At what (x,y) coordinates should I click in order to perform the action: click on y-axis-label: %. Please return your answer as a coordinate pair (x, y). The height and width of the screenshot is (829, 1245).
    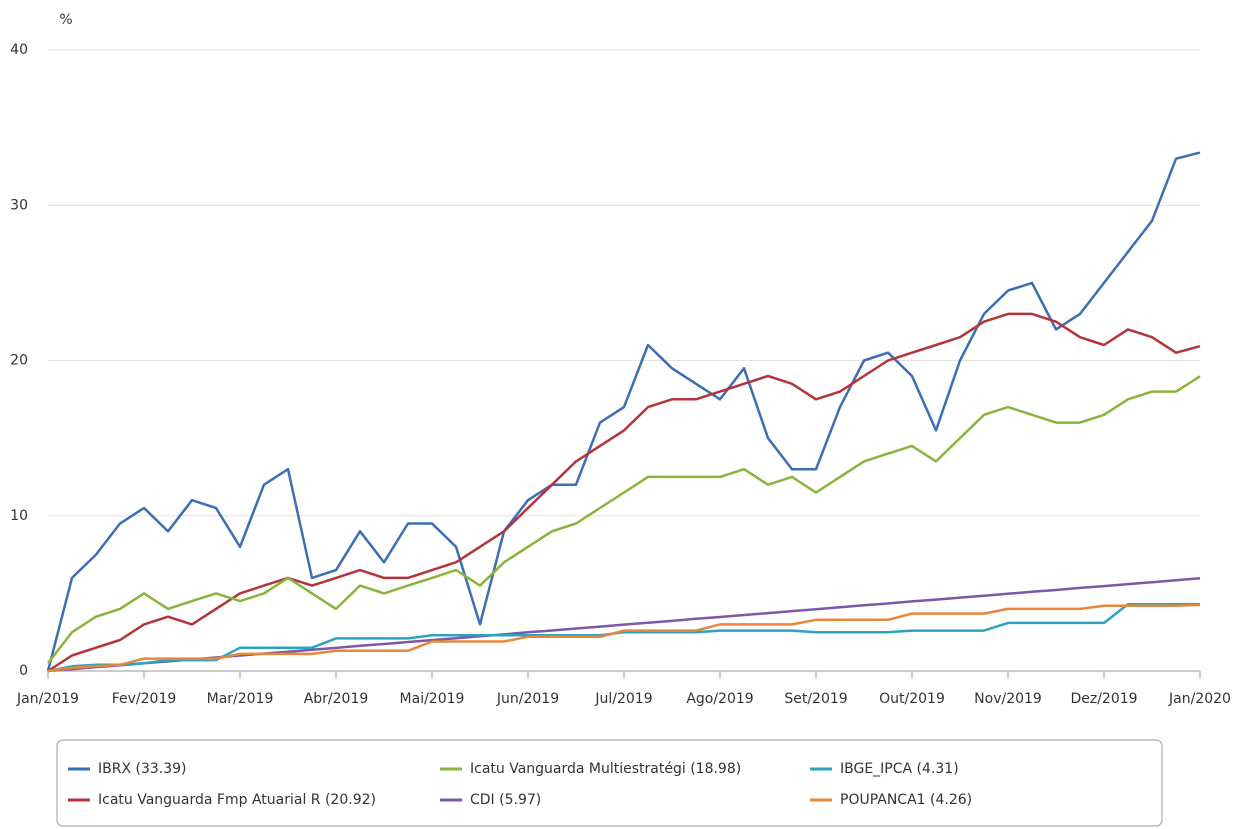
    Looking at the image, I should click on (65, 20).